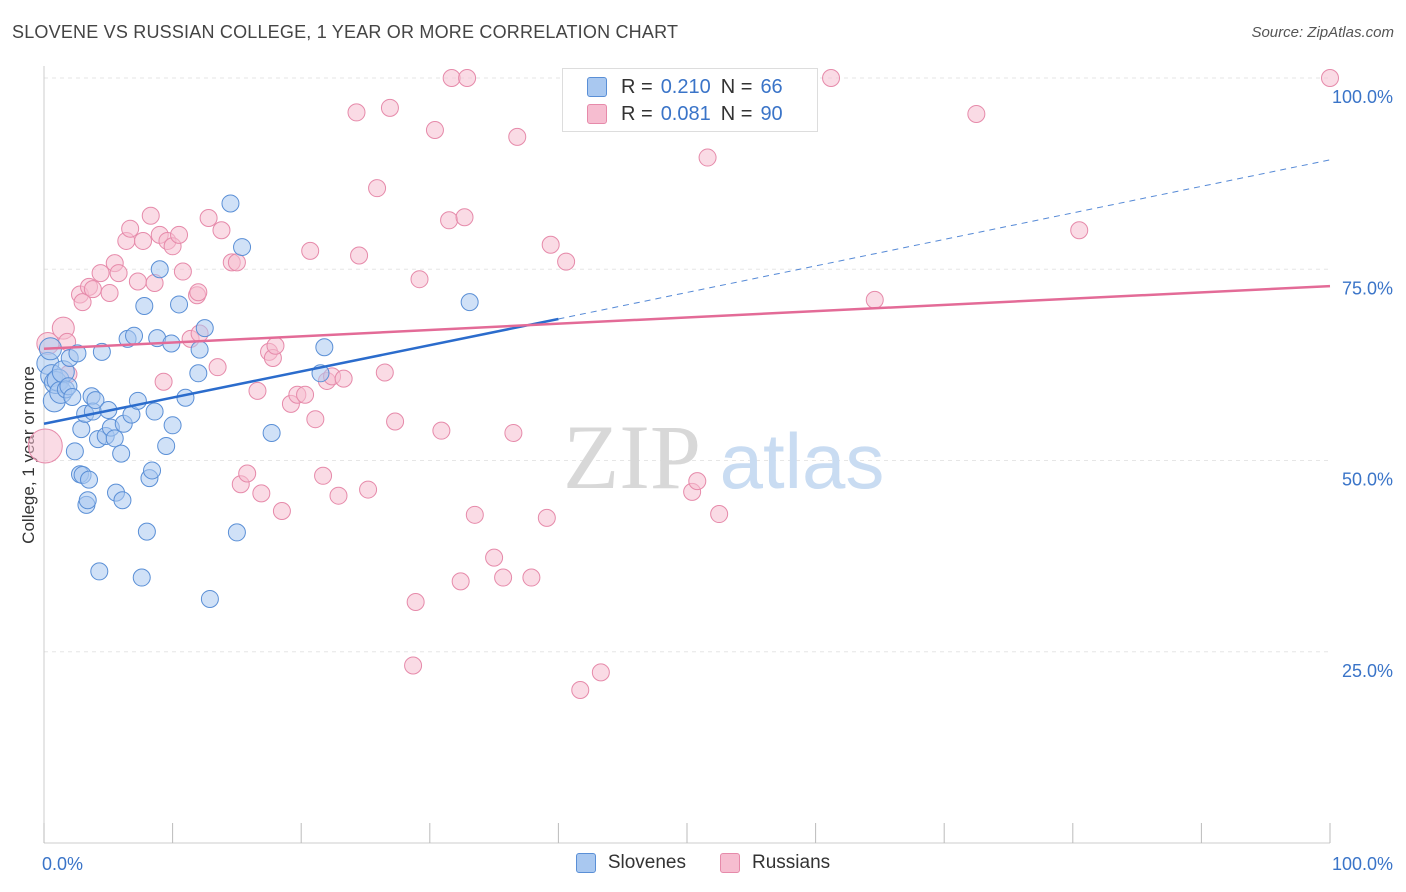 This screenshot has height=892, width=1406. Describe the element at coordinates (685, 113) in the screenshot. I see `r-value-russians: 0.081` at that location.